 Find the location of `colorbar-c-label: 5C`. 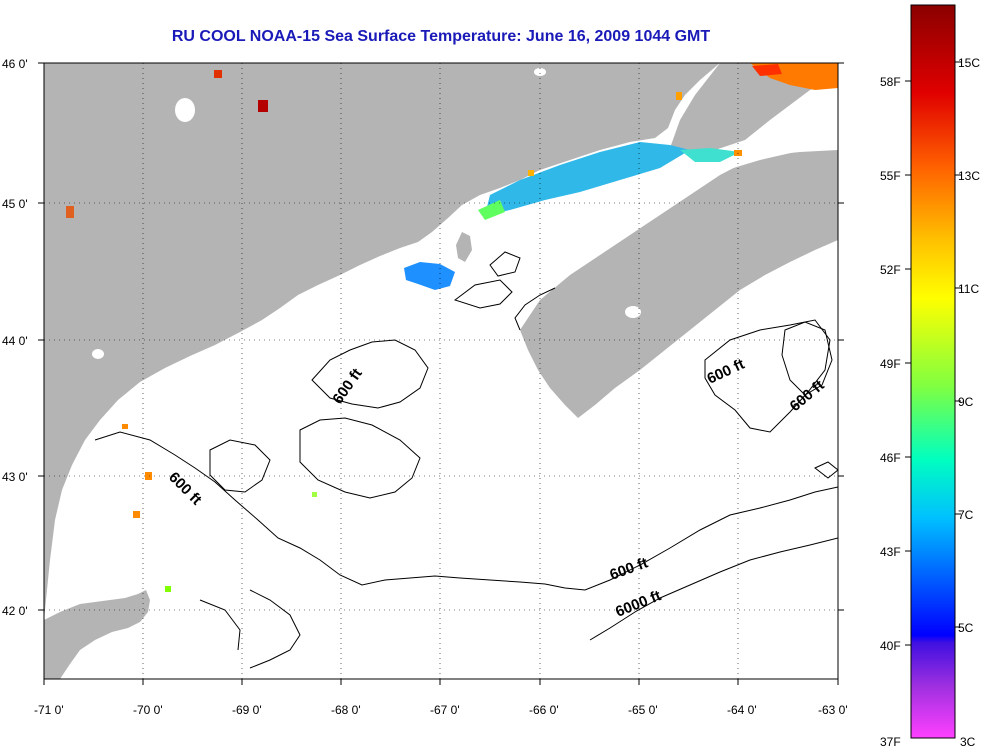

colorbar-c-label: 5C is located at coordinates (966, 628).